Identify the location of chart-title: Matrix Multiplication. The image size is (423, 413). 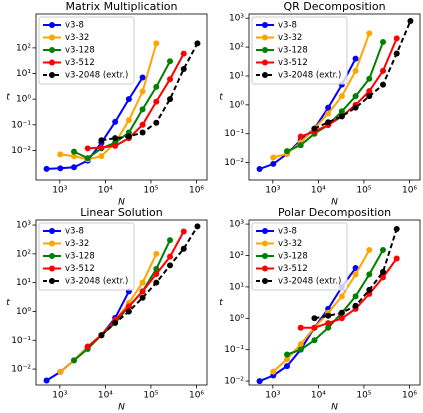
(122, 6).